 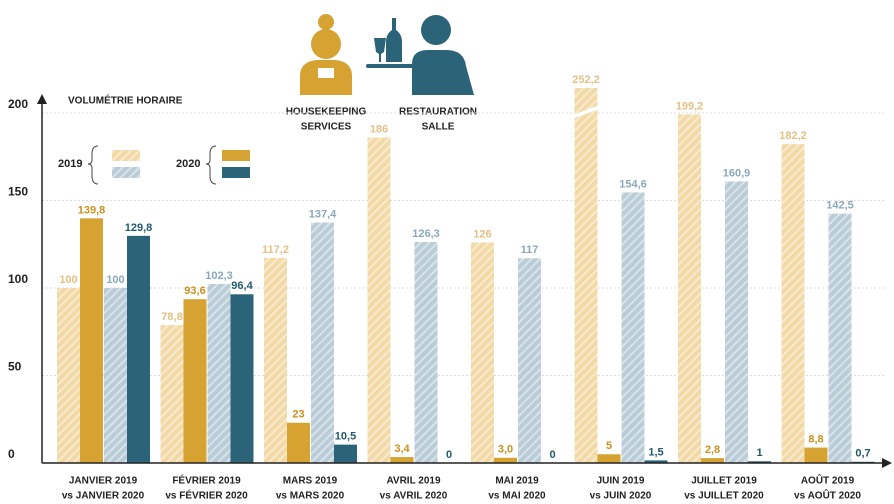 What do you see at coordinates (42, 99) in the screenshot?
I see `y-axis-arrow` at bounding box center [42, 99].